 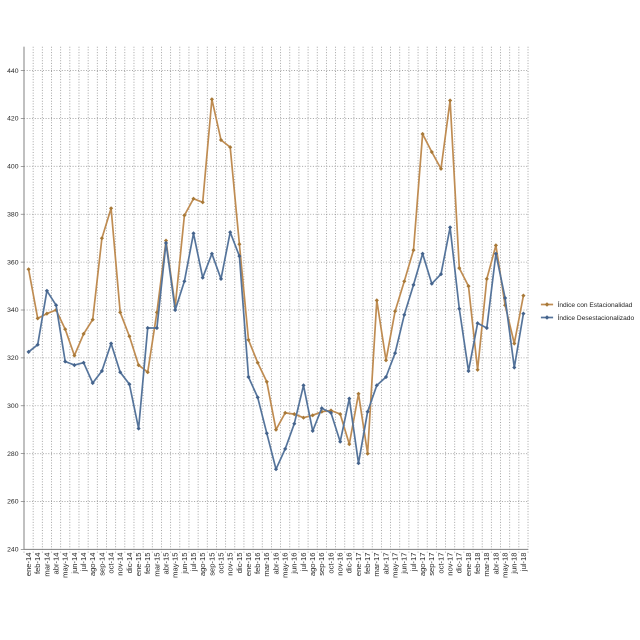 What do you see at coordinates (367, 564) in the screenshot?
I see `svg-text: feb-17` at bounding box center [367, 564].